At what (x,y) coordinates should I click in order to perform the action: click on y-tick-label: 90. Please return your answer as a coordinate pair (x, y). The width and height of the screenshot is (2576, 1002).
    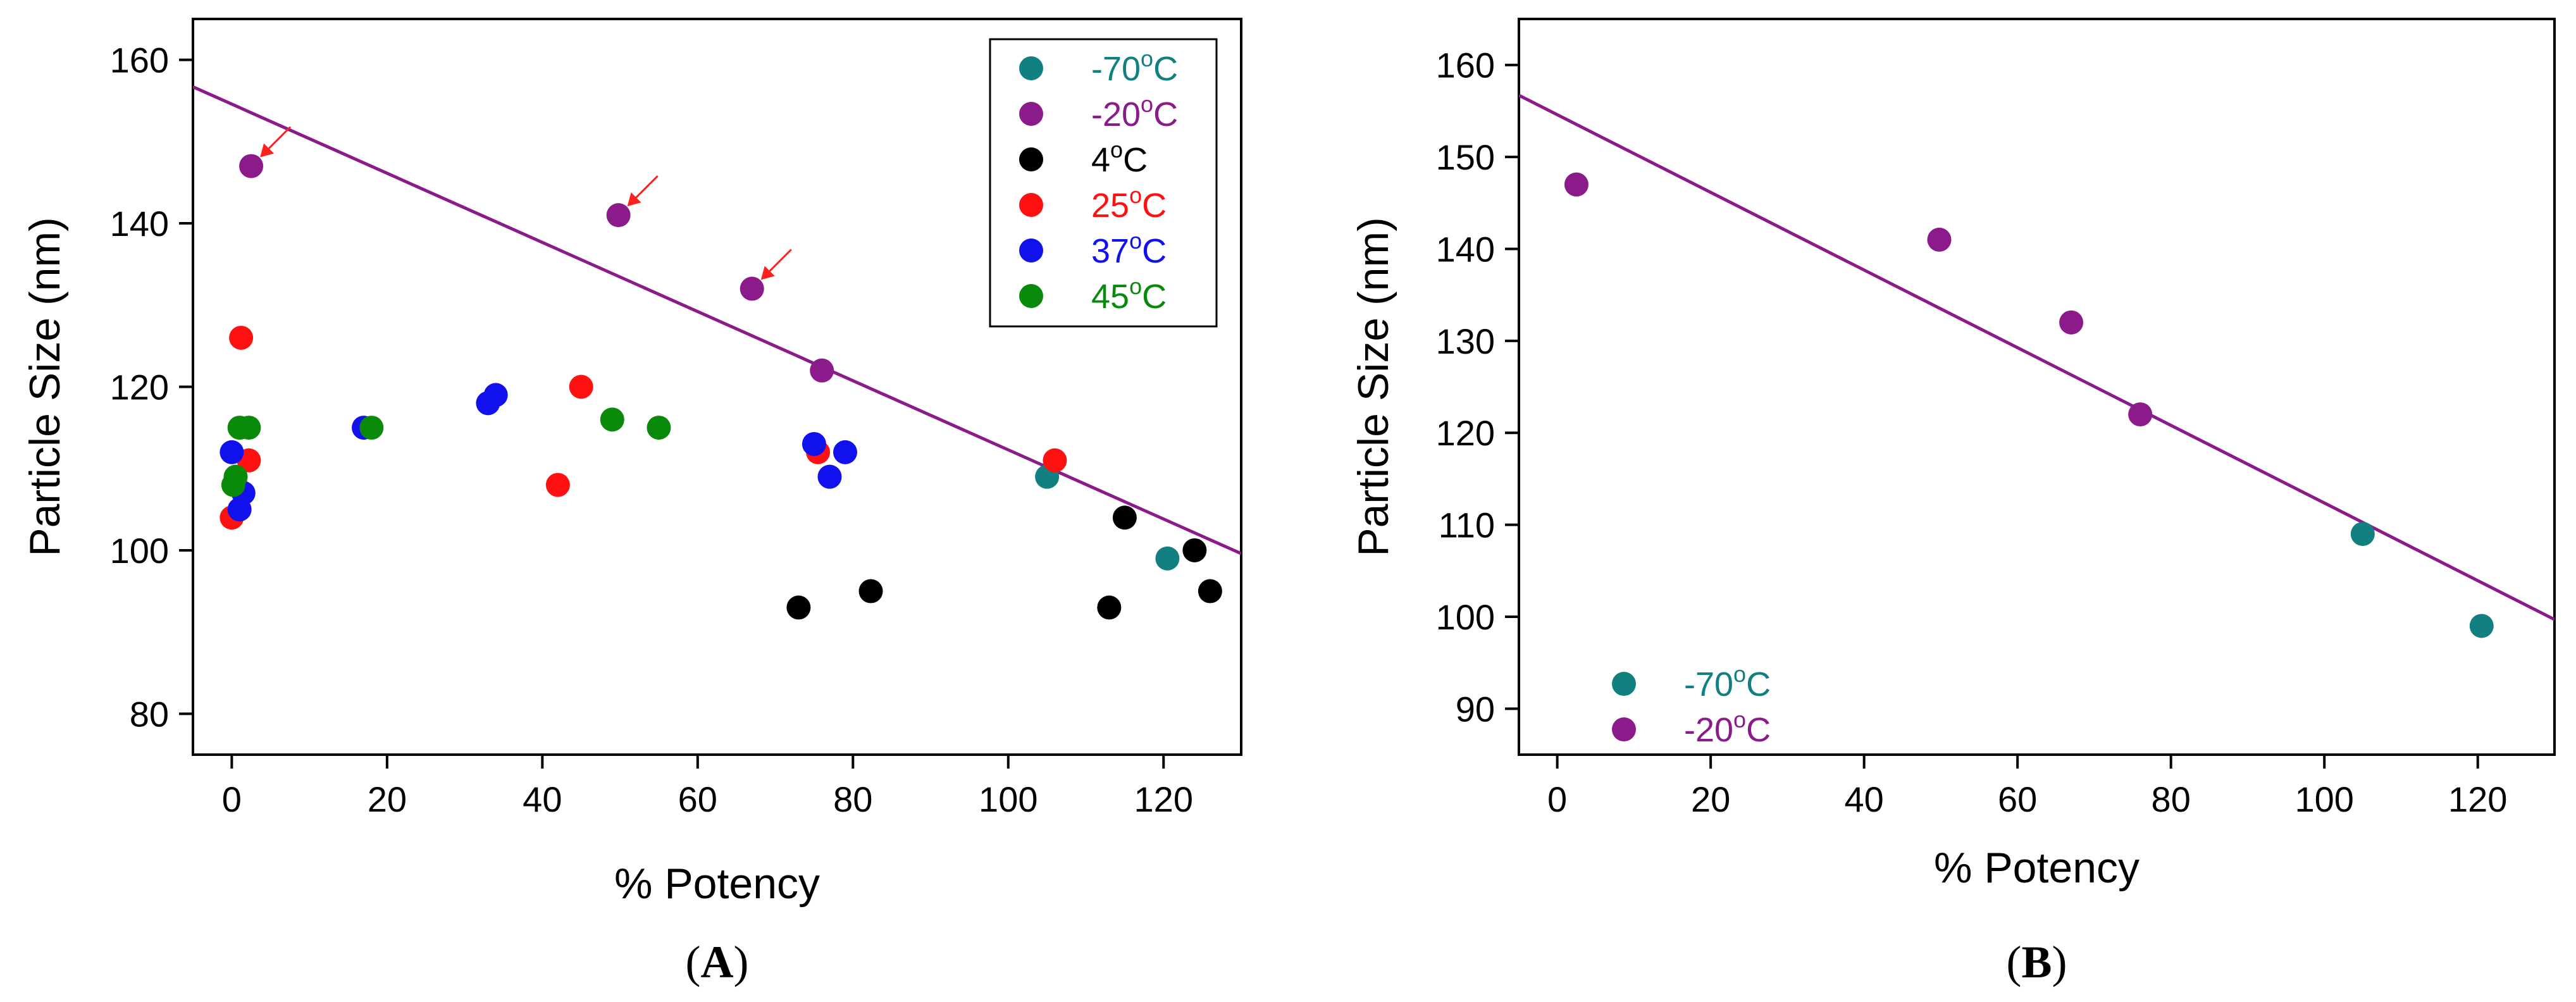
    Looking at the image, I should click on (1476, 709).